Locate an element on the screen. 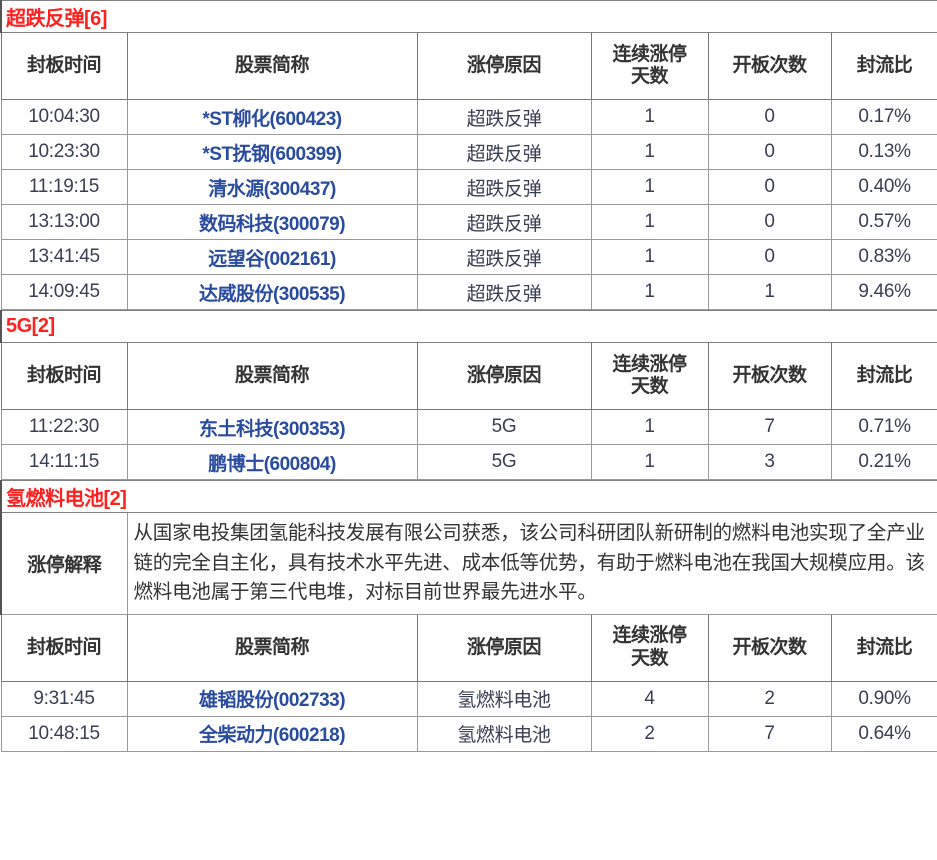 The width and height of the screenshot is (937, 860). stock-link: 远望谷(002161) is located at coordinates (272, 257).